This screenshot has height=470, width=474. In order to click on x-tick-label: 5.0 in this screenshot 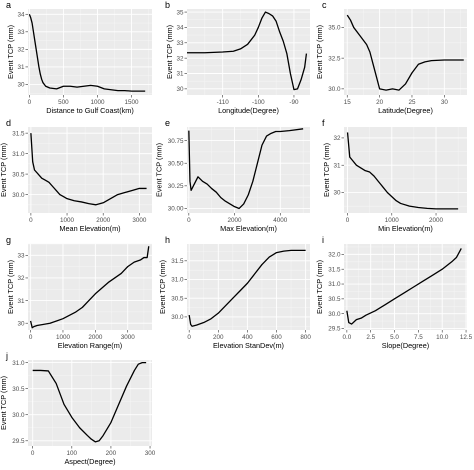, I will do `click(394, 337)`.